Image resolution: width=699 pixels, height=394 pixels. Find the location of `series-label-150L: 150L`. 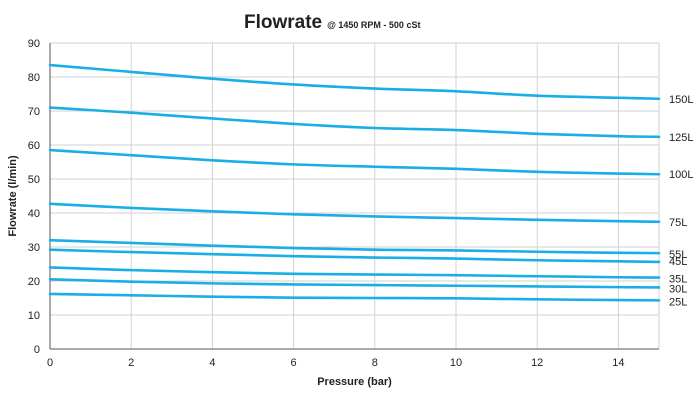

series-label-150L: 150L is located at coordinates (681, 100).